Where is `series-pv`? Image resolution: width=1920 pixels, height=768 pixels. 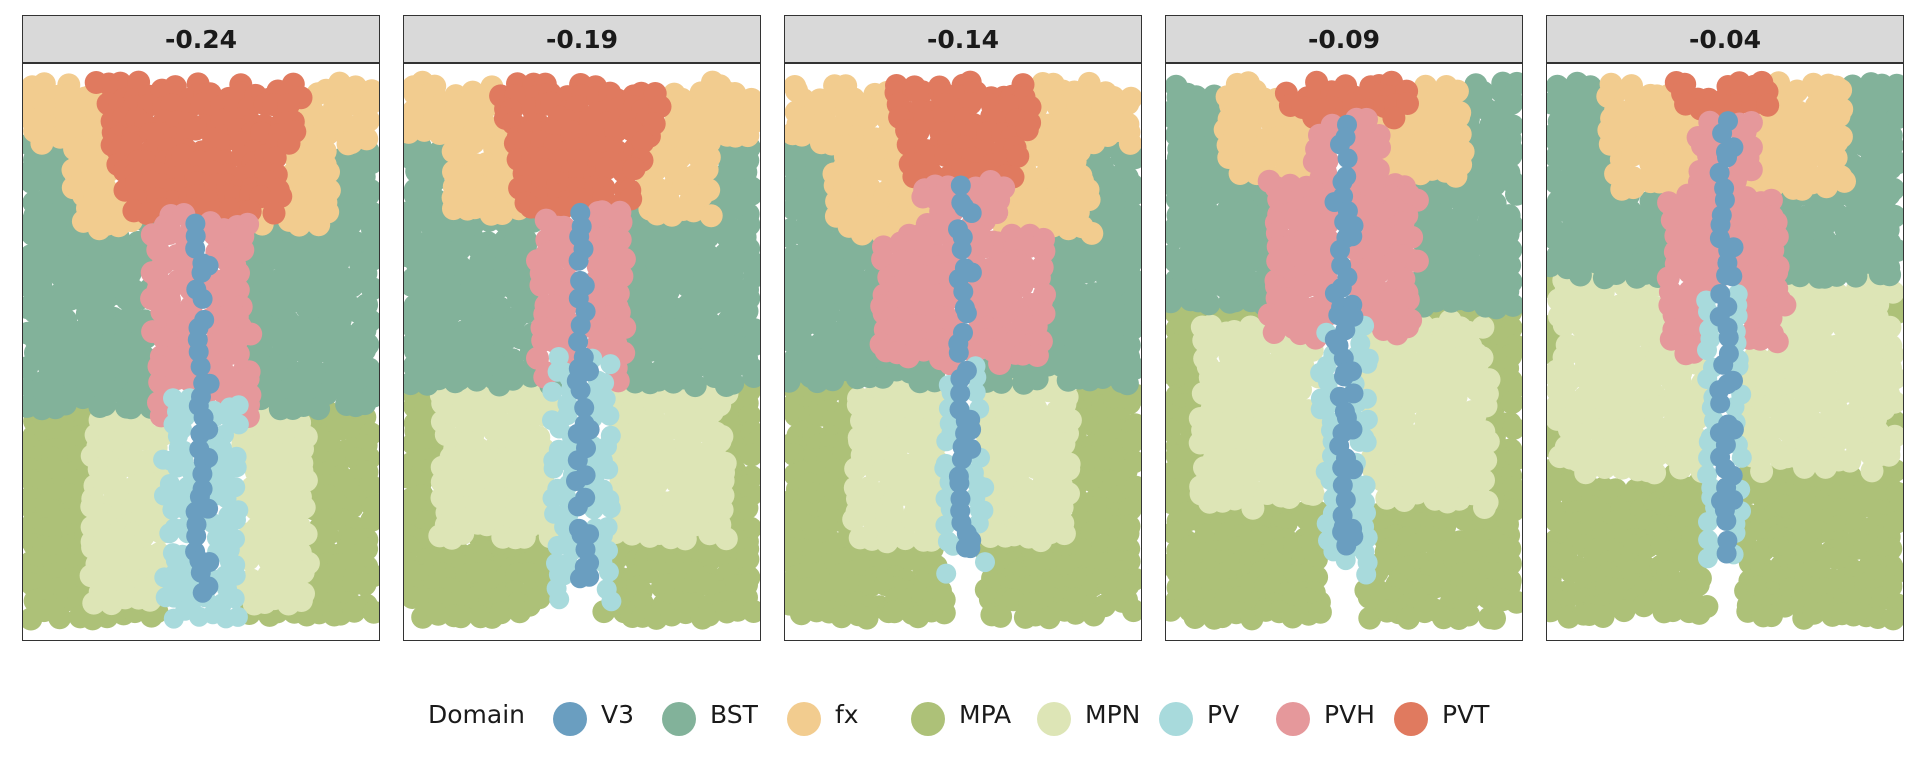
series-pv is located at coordinates (964, 470).